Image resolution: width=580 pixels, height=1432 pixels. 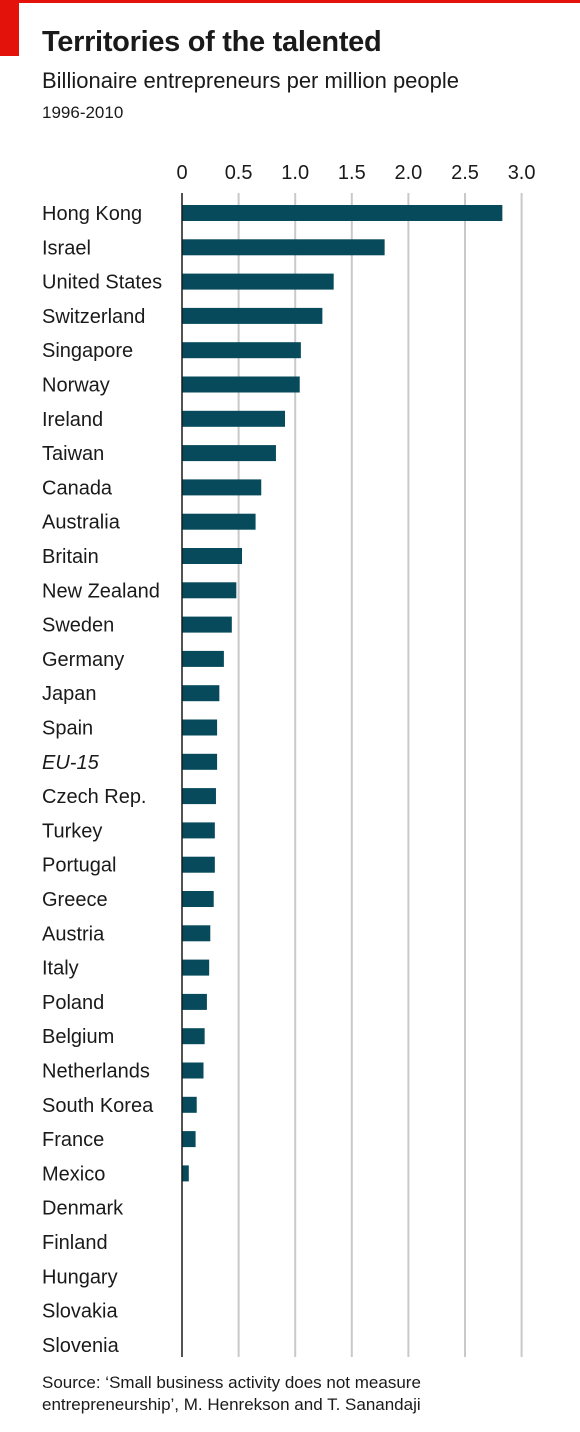 I want to click on category-label: Slovenia, so click(x=81, y=1346).